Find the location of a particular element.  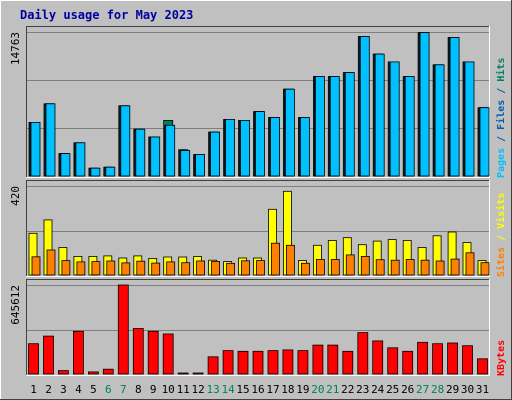

side-label-part: Files is located at coordinates (501, 115).